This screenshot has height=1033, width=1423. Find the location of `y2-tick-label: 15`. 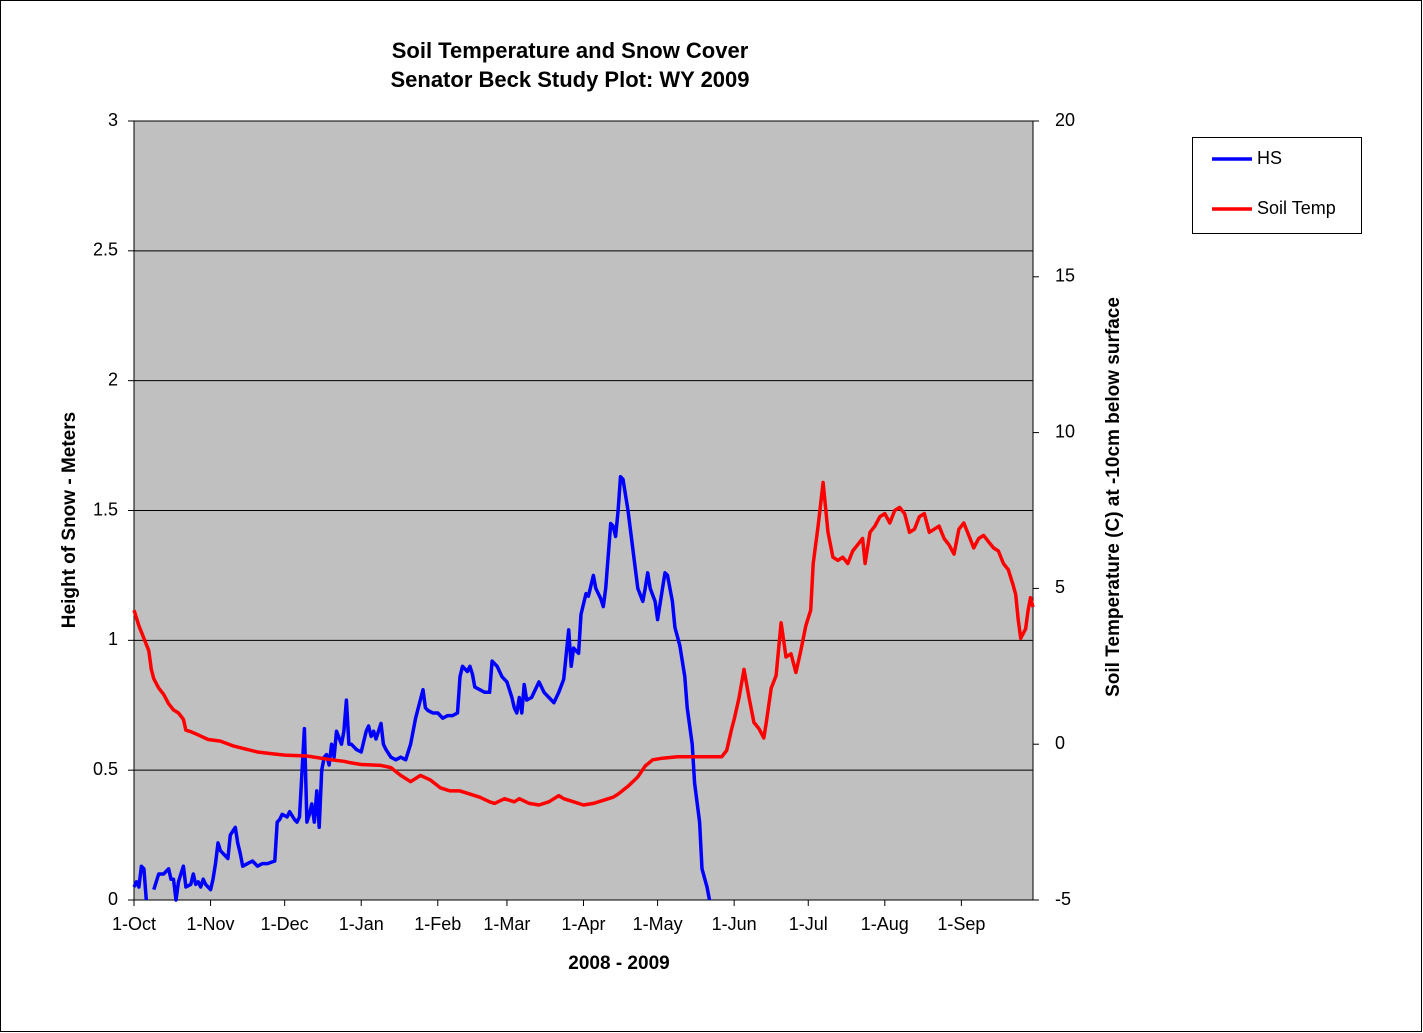

y2-tick-label: 15 is located at coordinates (1065, 276).